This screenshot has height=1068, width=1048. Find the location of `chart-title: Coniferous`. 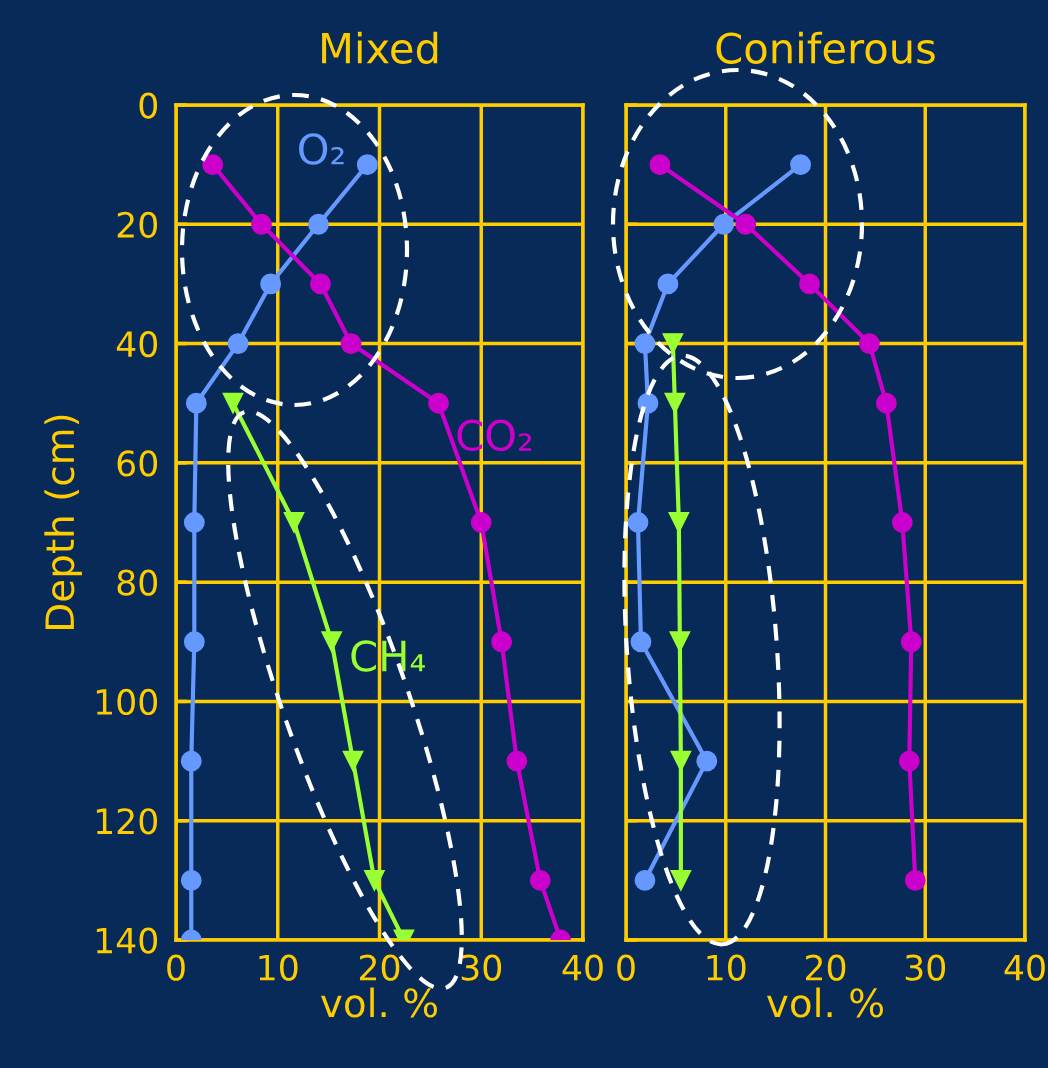

chart-title: Coniferous is located at coordinates (825, 47).